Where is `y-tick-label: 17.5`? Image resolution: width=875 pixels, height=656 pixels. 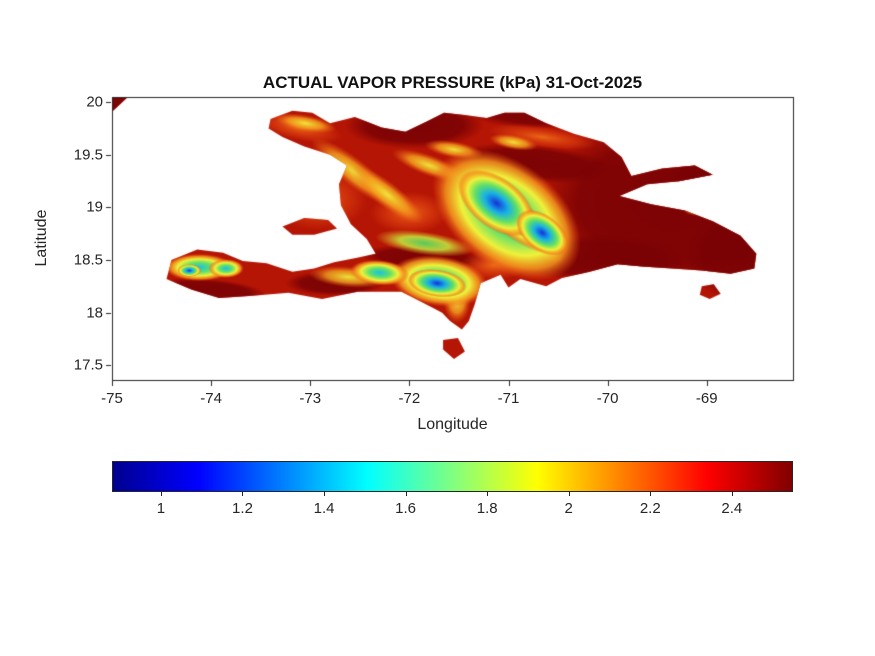
y-tick-label: 17.5 is located at coordinates (88, 365).